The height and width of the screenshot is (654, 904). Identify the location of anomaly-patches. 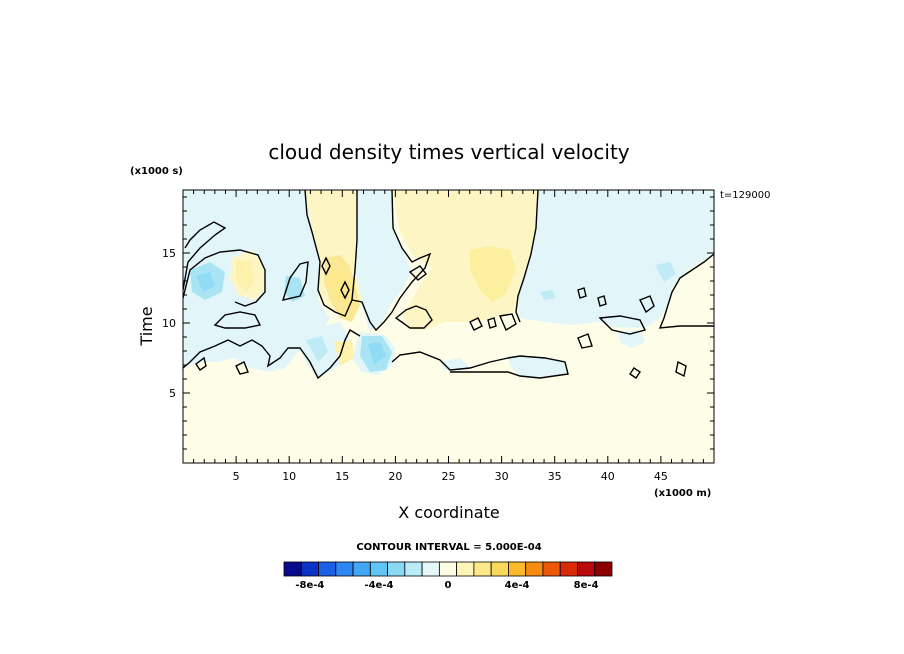
(433, 309).